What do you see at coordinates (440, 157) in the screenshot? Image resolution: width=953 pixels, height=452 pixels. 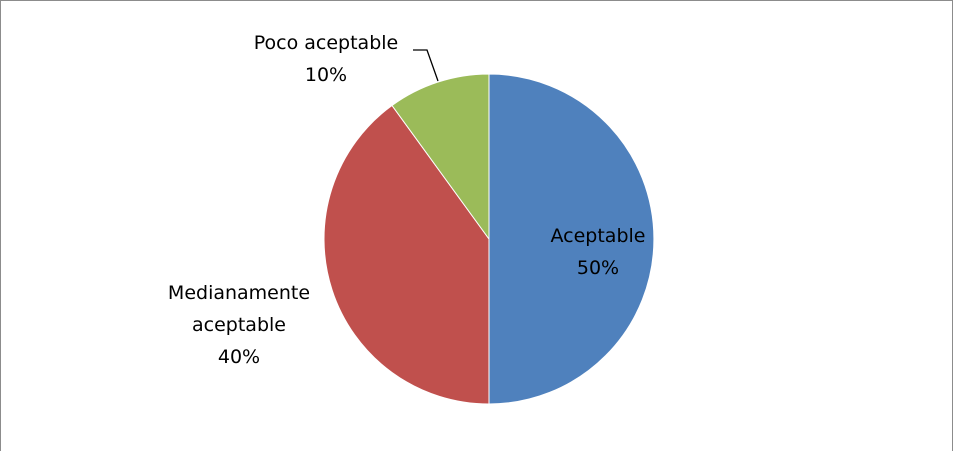 I see `pie-slice-poco-aceptable` at bounding box center [440, 157].